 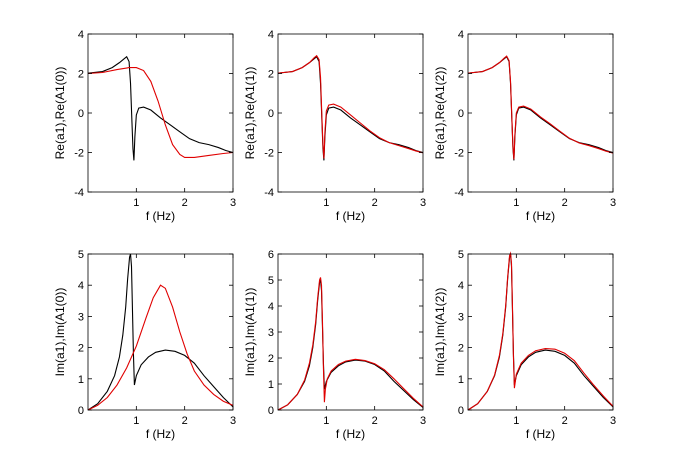 I want to click on subplot-4: 1 2 3 0 1 2 3 4 5 f (Hz) Im(a1),Im(A1(0)), so click(x=144, y=345).